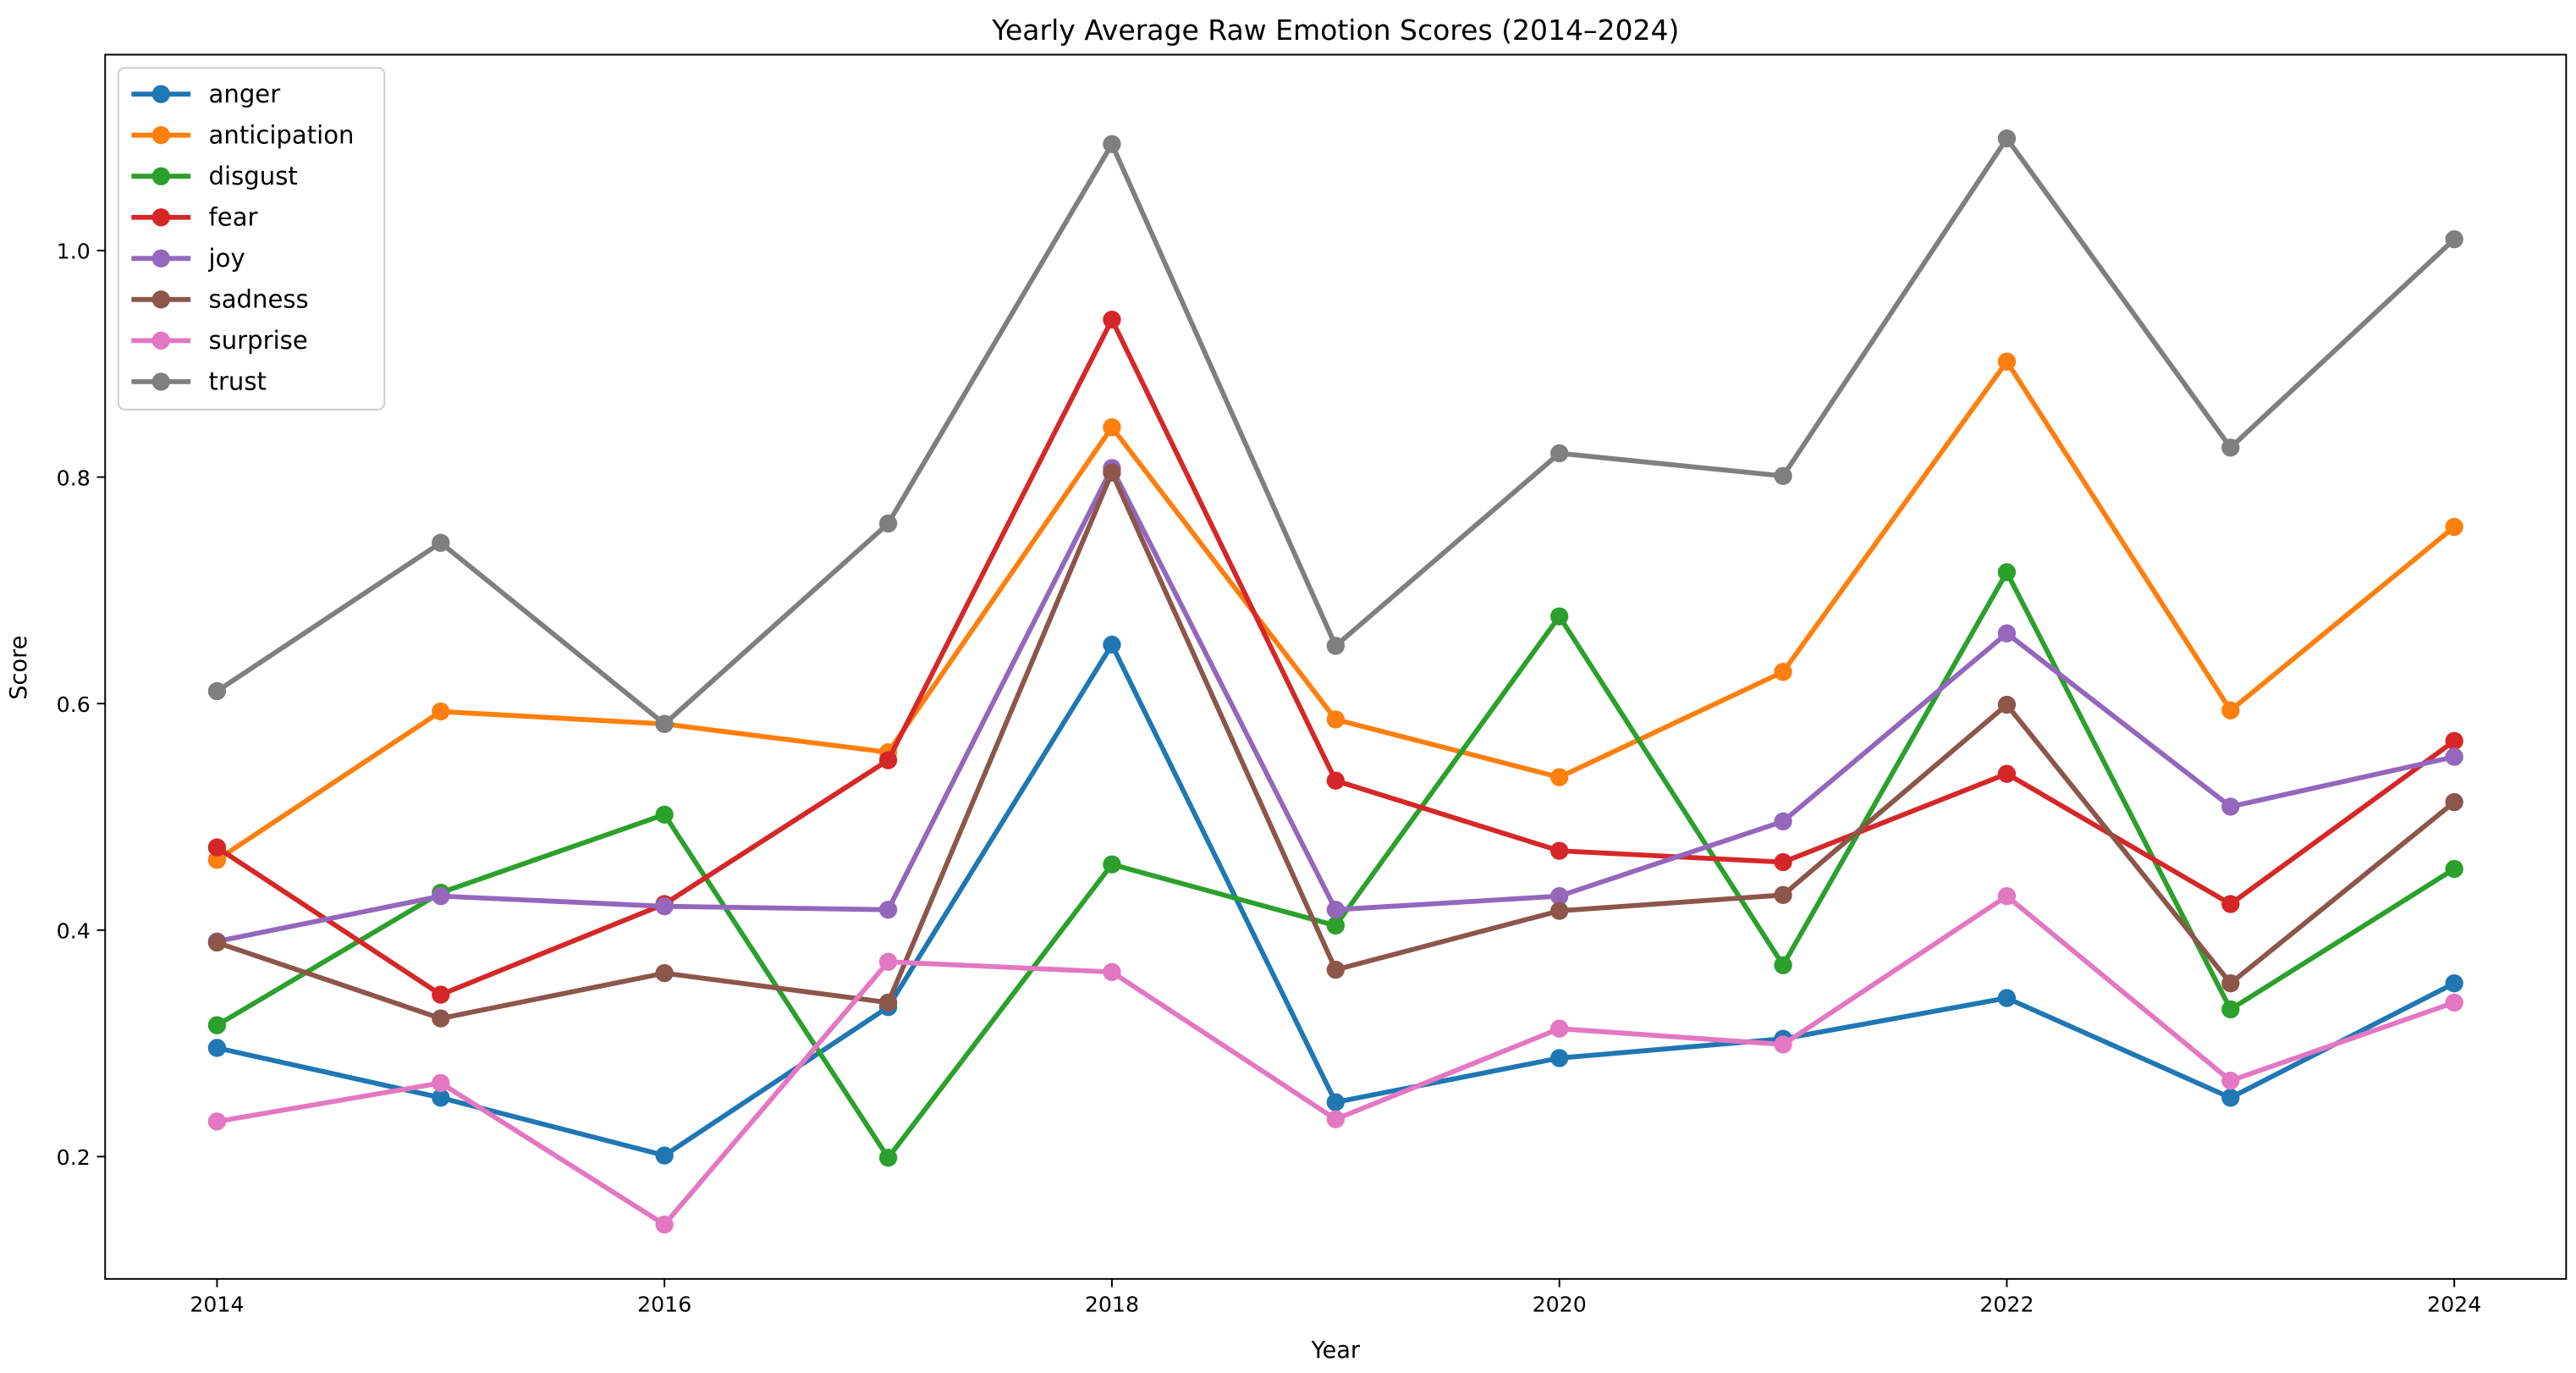 The width and height of the screenshot is (2576, 1373). Describe the element at coordinates (2230, 983) in the screenshot. I see `sadness-point-2023` at that location.